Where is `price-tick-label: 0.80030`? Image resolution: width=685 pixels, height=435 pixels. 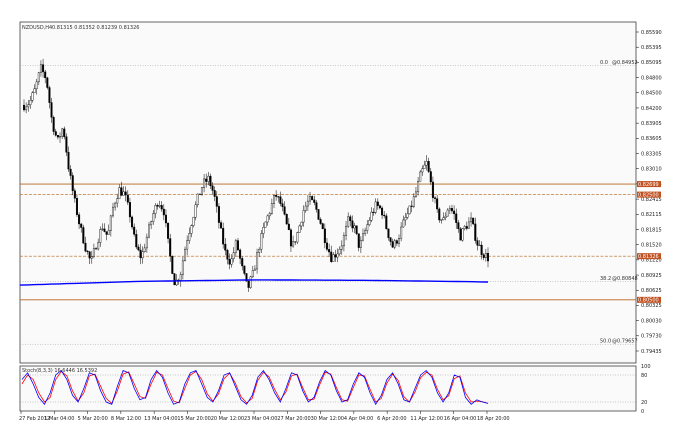
price-tick-label: 0.80030 is located at coordinates (651, 321).